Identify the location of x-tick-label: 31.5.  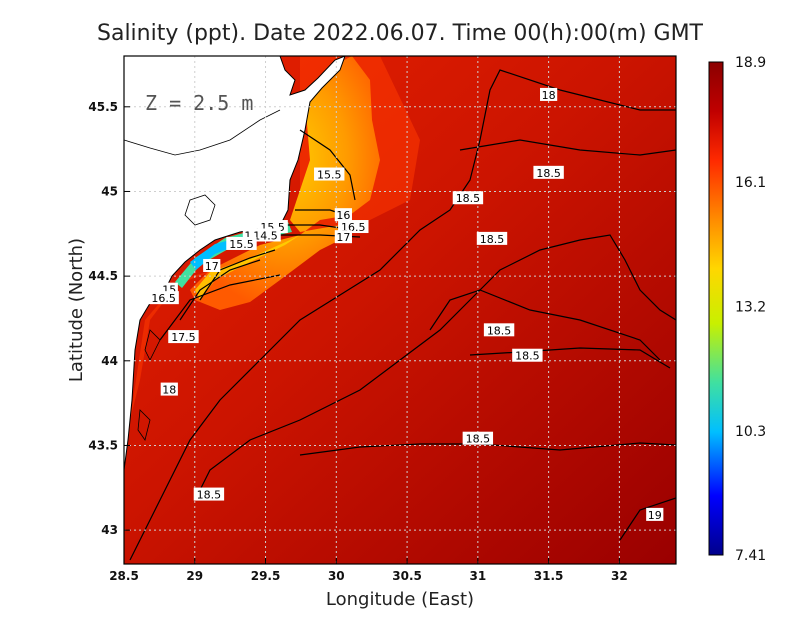
(549, 576).